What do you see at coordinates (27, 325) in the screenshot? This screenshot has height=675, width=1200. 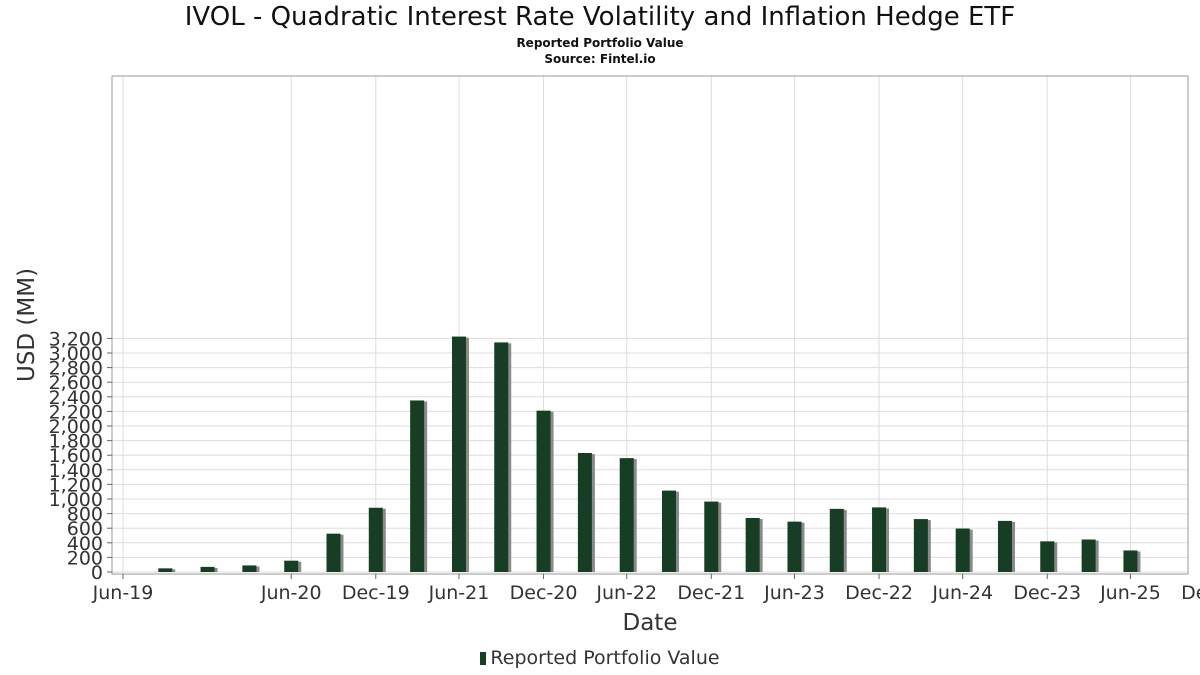 I see `y-axis-title: USD (MM)` at bounding box center [27, 325].